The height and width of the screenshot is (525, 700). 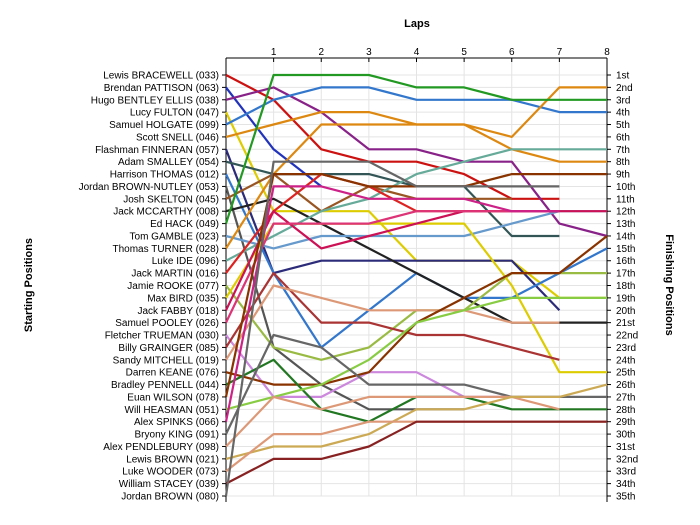 What do you see at coordinates (625, 323) in the screenshot?
I see `finish-label: 21st` at bounding box center [625, 323].